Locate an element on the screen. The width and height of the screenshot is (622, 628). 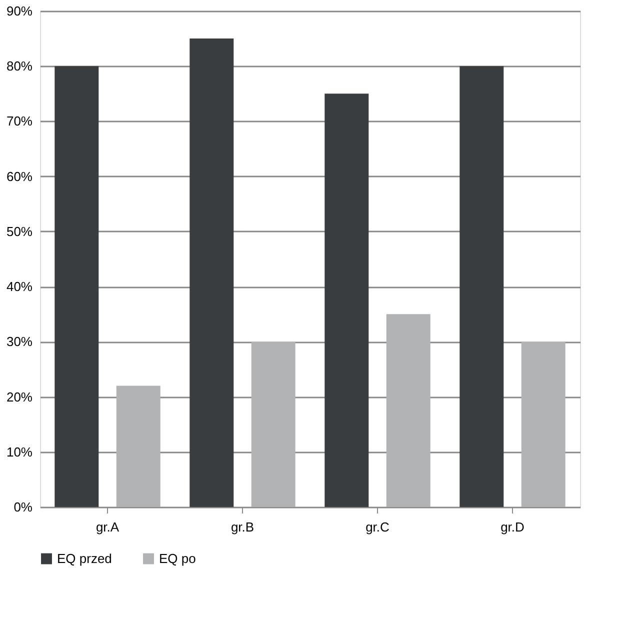
x-tick-label: gr.A is located at coordinates (108, 527).